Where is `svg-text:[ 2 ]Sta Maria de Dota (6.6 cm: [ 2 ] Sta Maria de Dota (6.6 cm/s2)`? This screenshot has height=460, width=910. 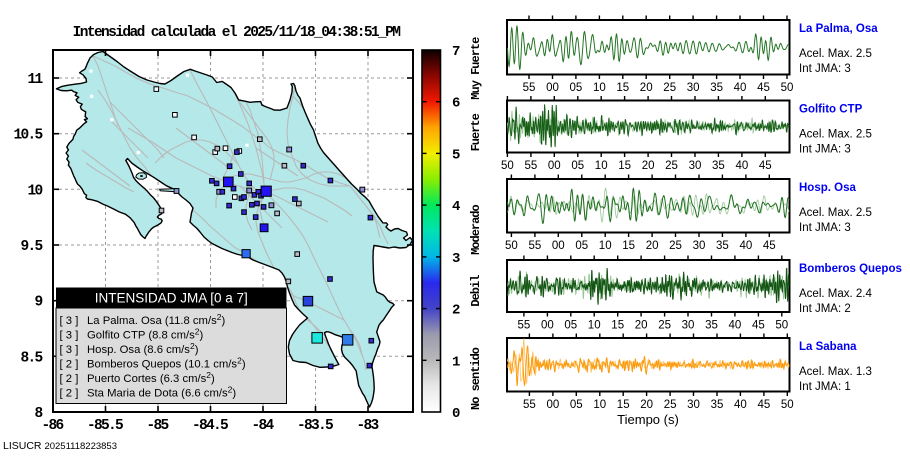
svg-text:[ 2 ]Sta Maria de Dota (6.6 cm: [ 2 ] Sta Maria de Dota (6.6 cm/s2) is located at coordinates (148, 391).